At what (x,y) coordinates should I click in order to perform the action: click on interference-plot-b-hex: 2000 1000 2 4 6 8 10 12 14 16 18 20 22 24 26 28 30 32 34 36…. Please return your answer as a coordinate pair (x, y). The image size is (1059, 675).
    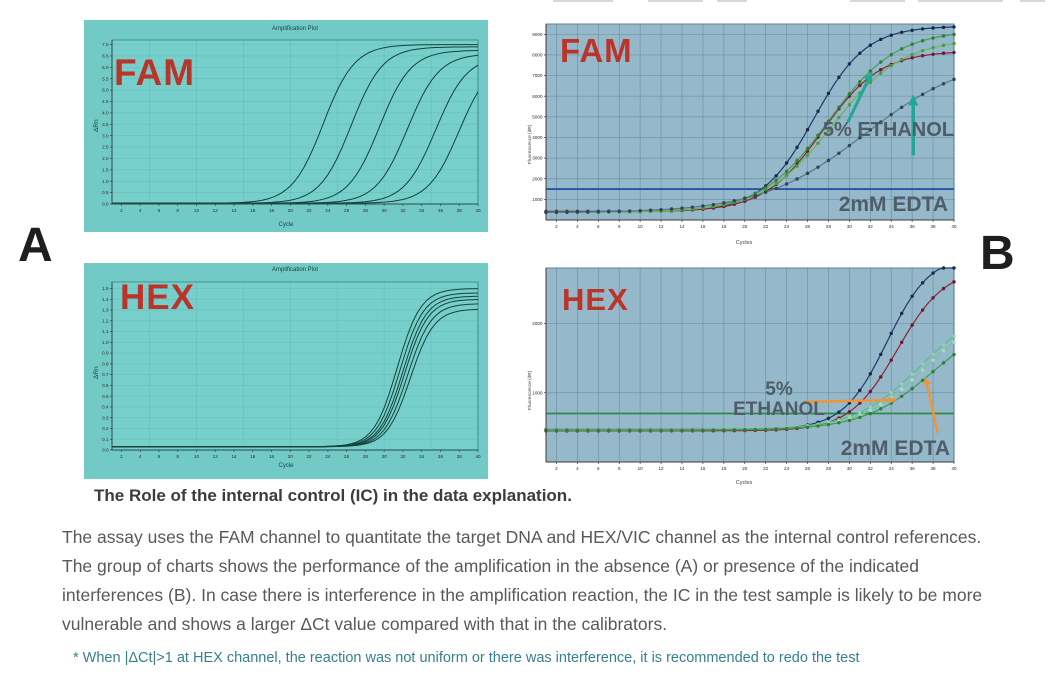
    Looking at the image, I should click on (744, 375).